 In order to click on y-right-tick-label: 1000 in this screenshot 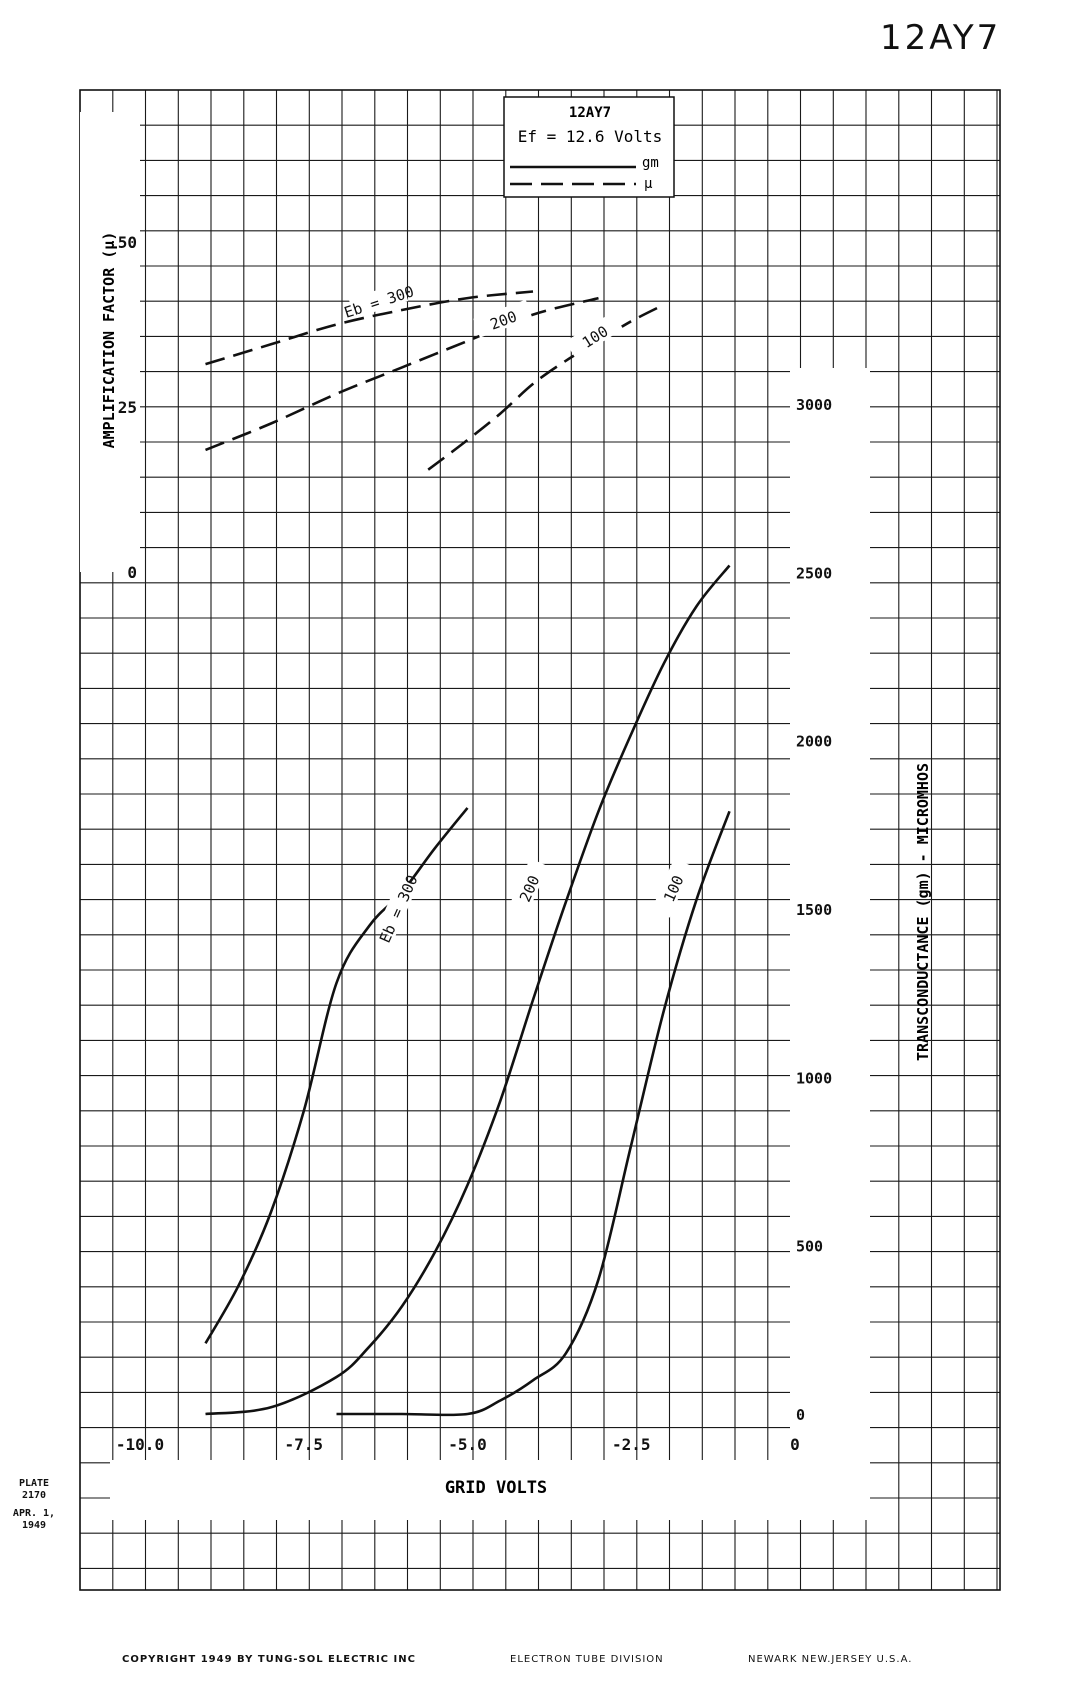, I will do `click(814, 1078)`.